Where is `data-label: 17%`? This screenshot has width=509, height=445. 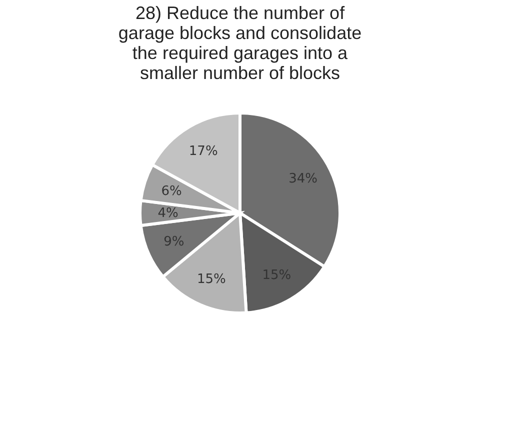 data-label: 17% is located at coordinates (203, 152).